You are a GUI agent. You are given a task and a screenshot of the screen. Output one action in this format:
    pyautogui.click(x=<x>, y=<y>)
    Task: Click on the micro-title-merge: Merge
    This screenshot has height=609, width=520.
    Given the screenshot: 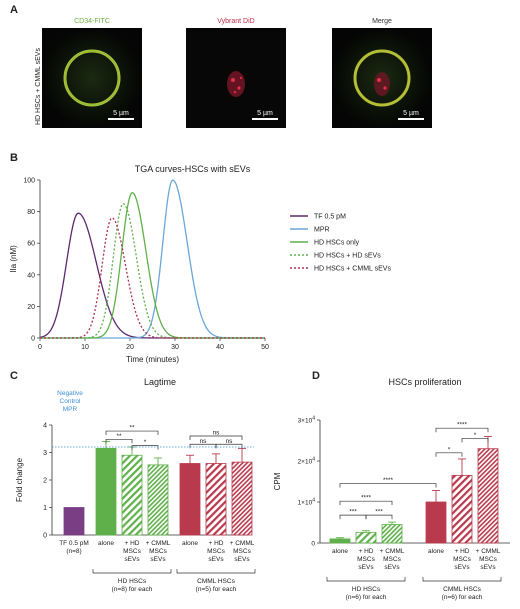 What is the action you would take?
    pyautogui.click(x=382, y=21)
    